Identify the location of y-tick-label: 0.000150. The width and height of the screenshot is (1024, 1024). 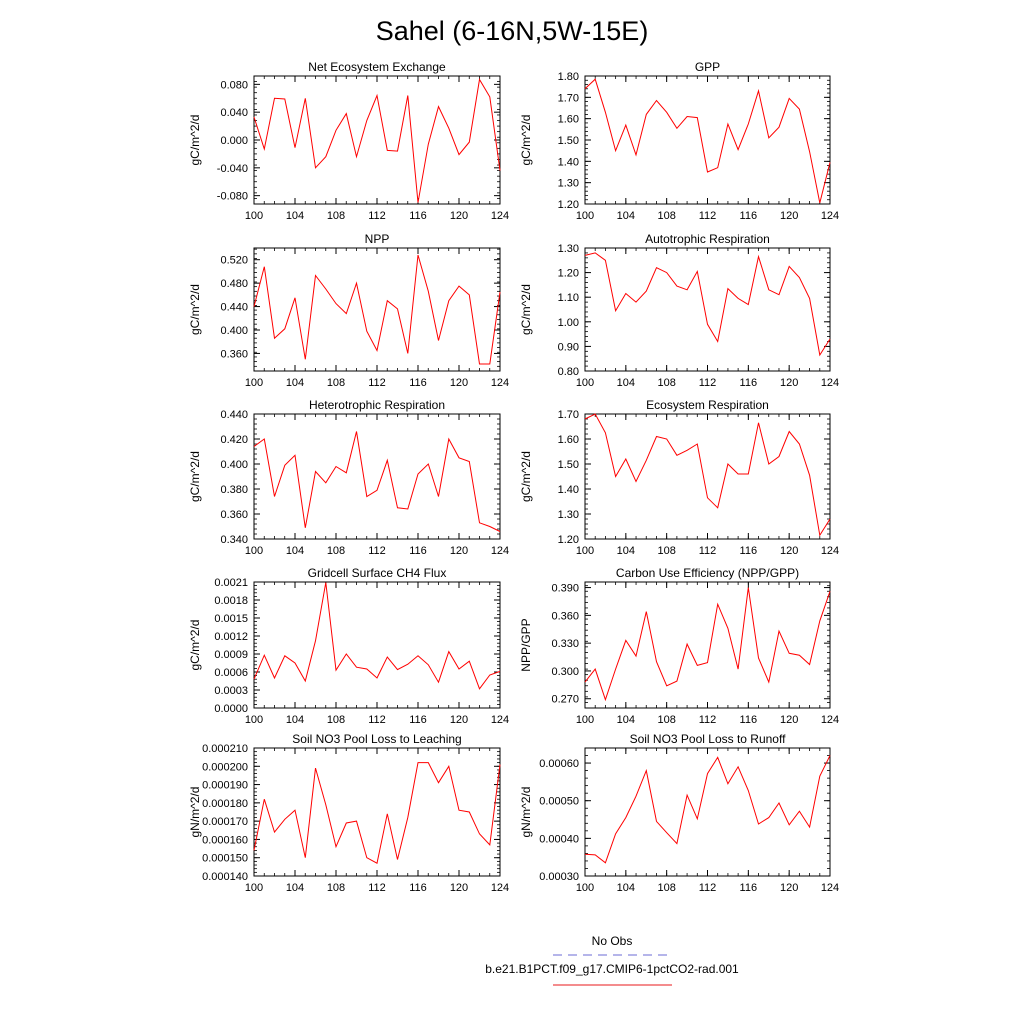
(225, 859).